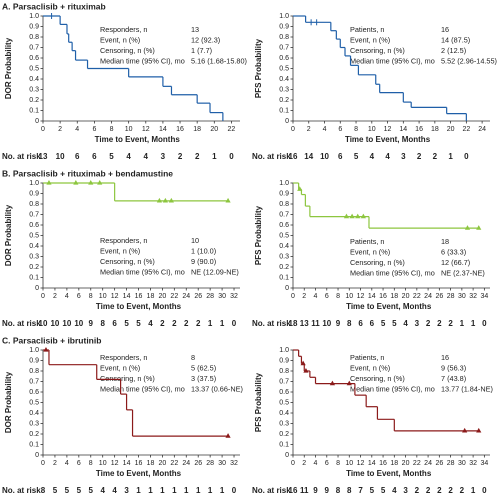  What do you see at coordinates (466, 129) in the screenshot?
I see `x-tick-label: 22` at bounding box center [466, 129].